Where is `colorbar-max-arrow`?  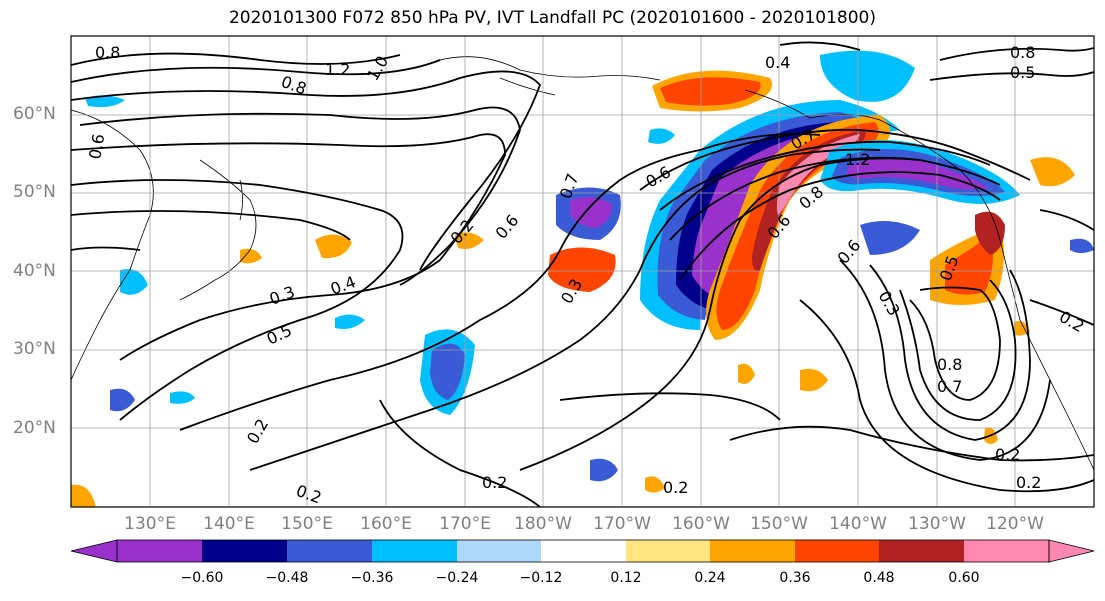 colorbar-max-arrow is located at coordinates (1071, 551).